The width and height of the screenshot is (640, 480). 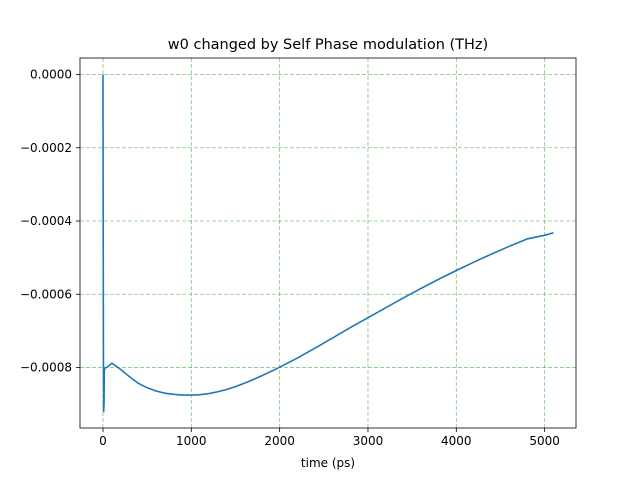 I want to click on x-axis-ticks: 0 1000 2000 3000 4000 5000, so click(x=329, y=438).